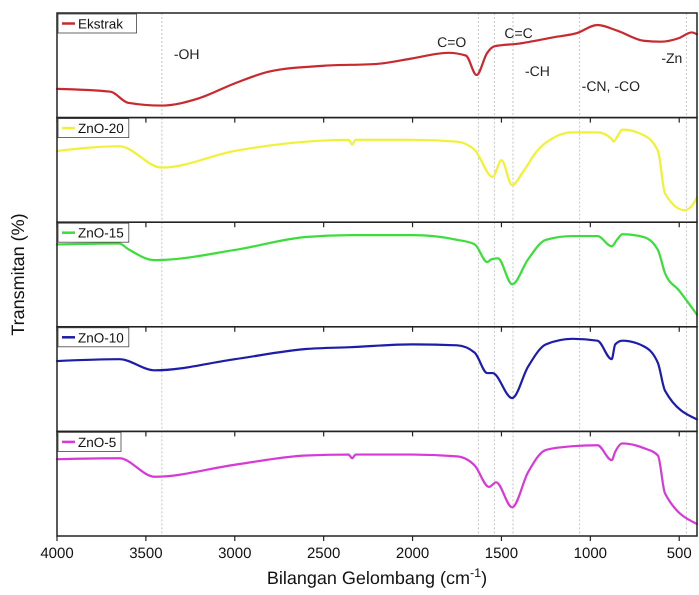 The height and width of the screenshot is (595, 699). I want to click on x-tick-label: 3000, so click(235, 553).